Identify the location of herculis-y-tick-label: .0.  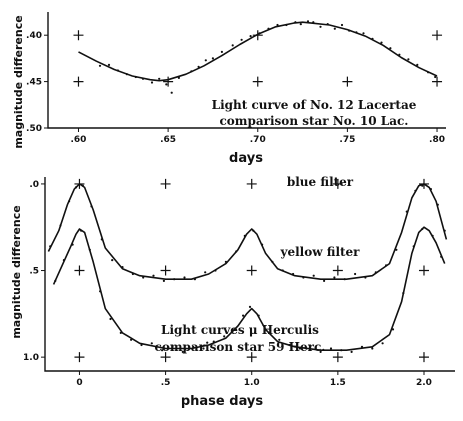
(34, 185).